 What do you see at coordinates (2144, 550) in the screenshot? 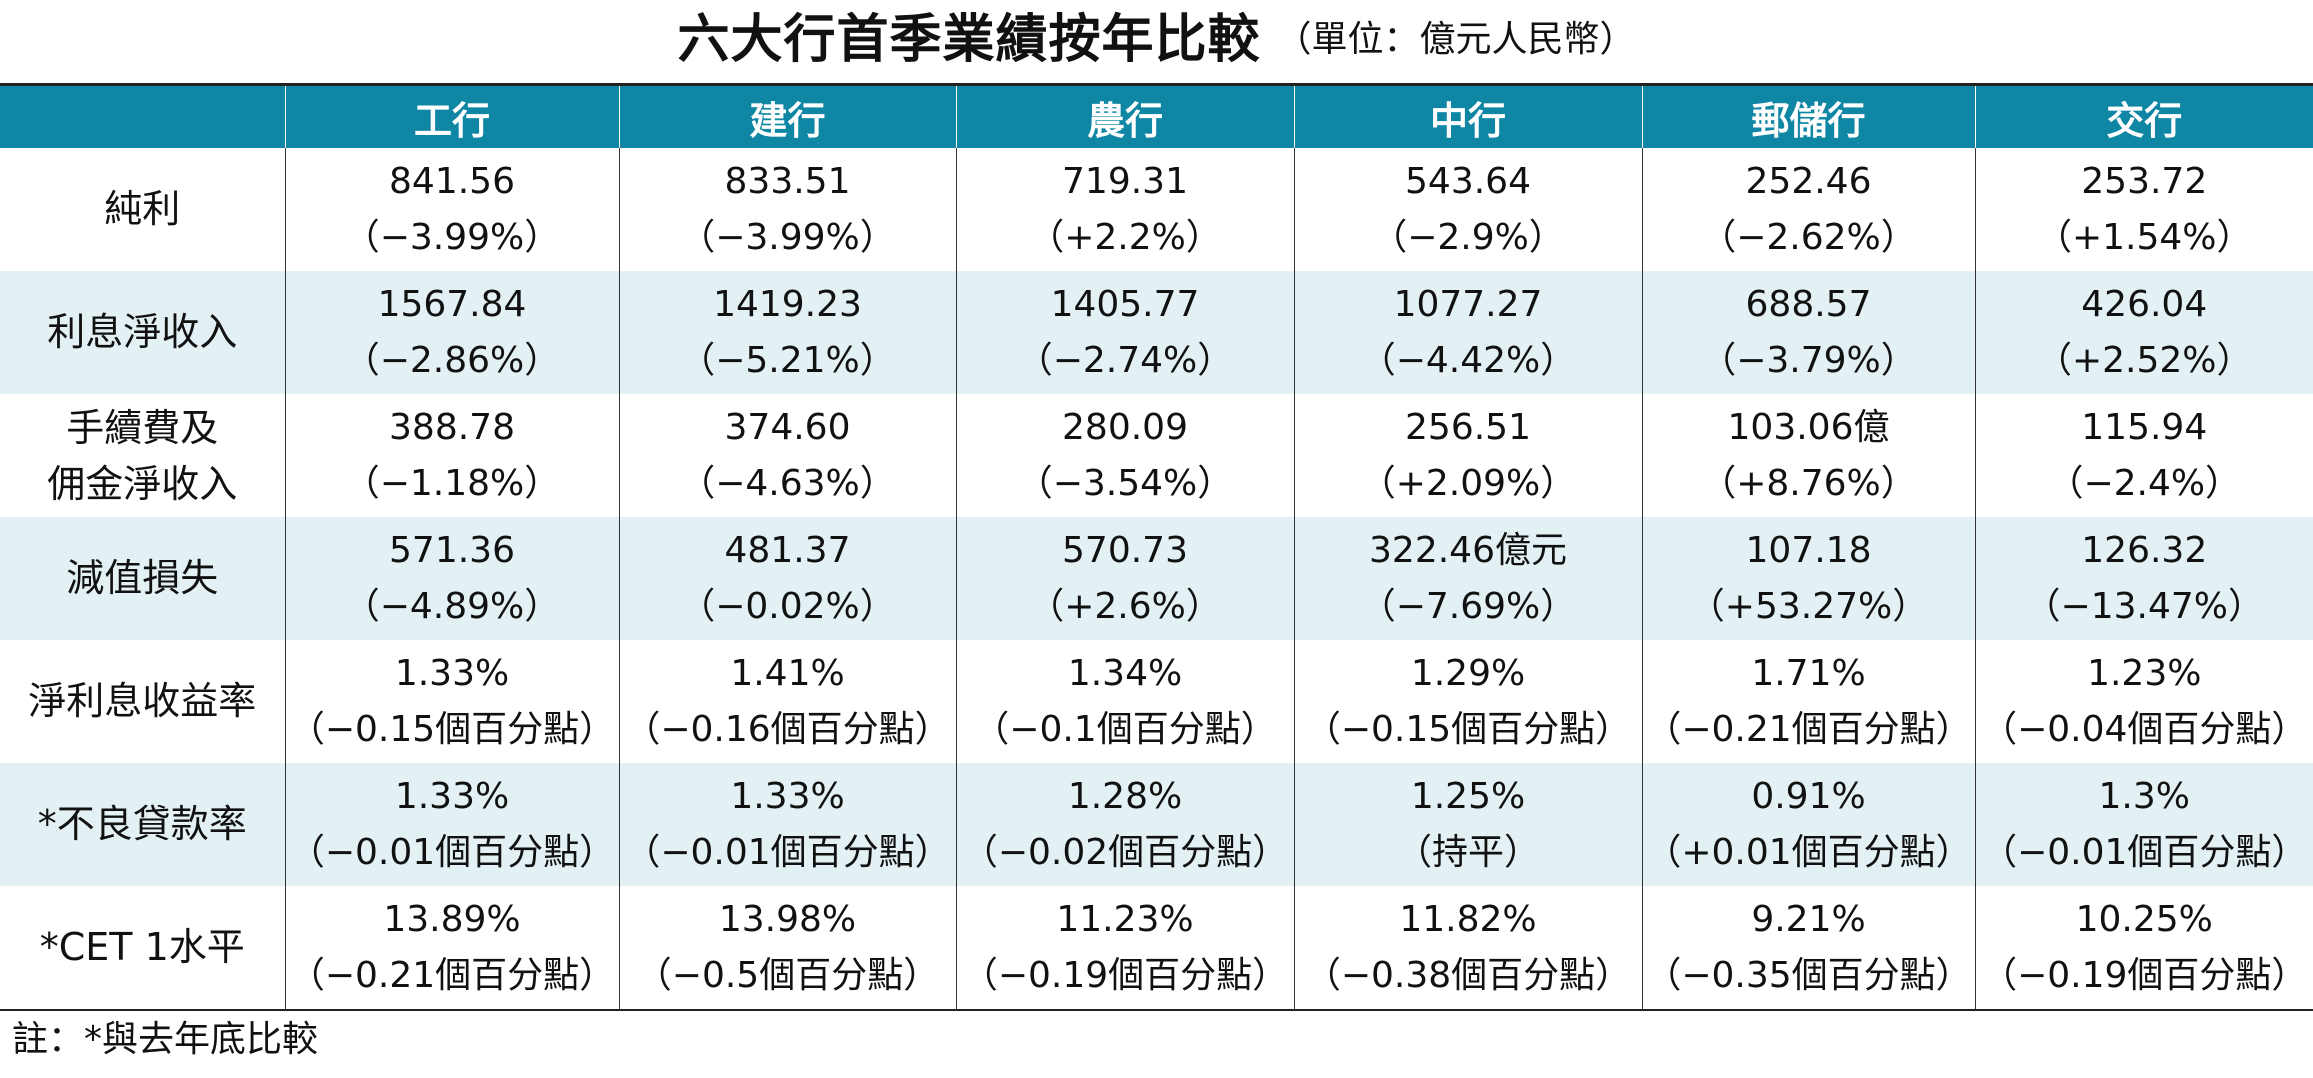
I see `cell-value: 126.32` at bounding box center [2144, 550].